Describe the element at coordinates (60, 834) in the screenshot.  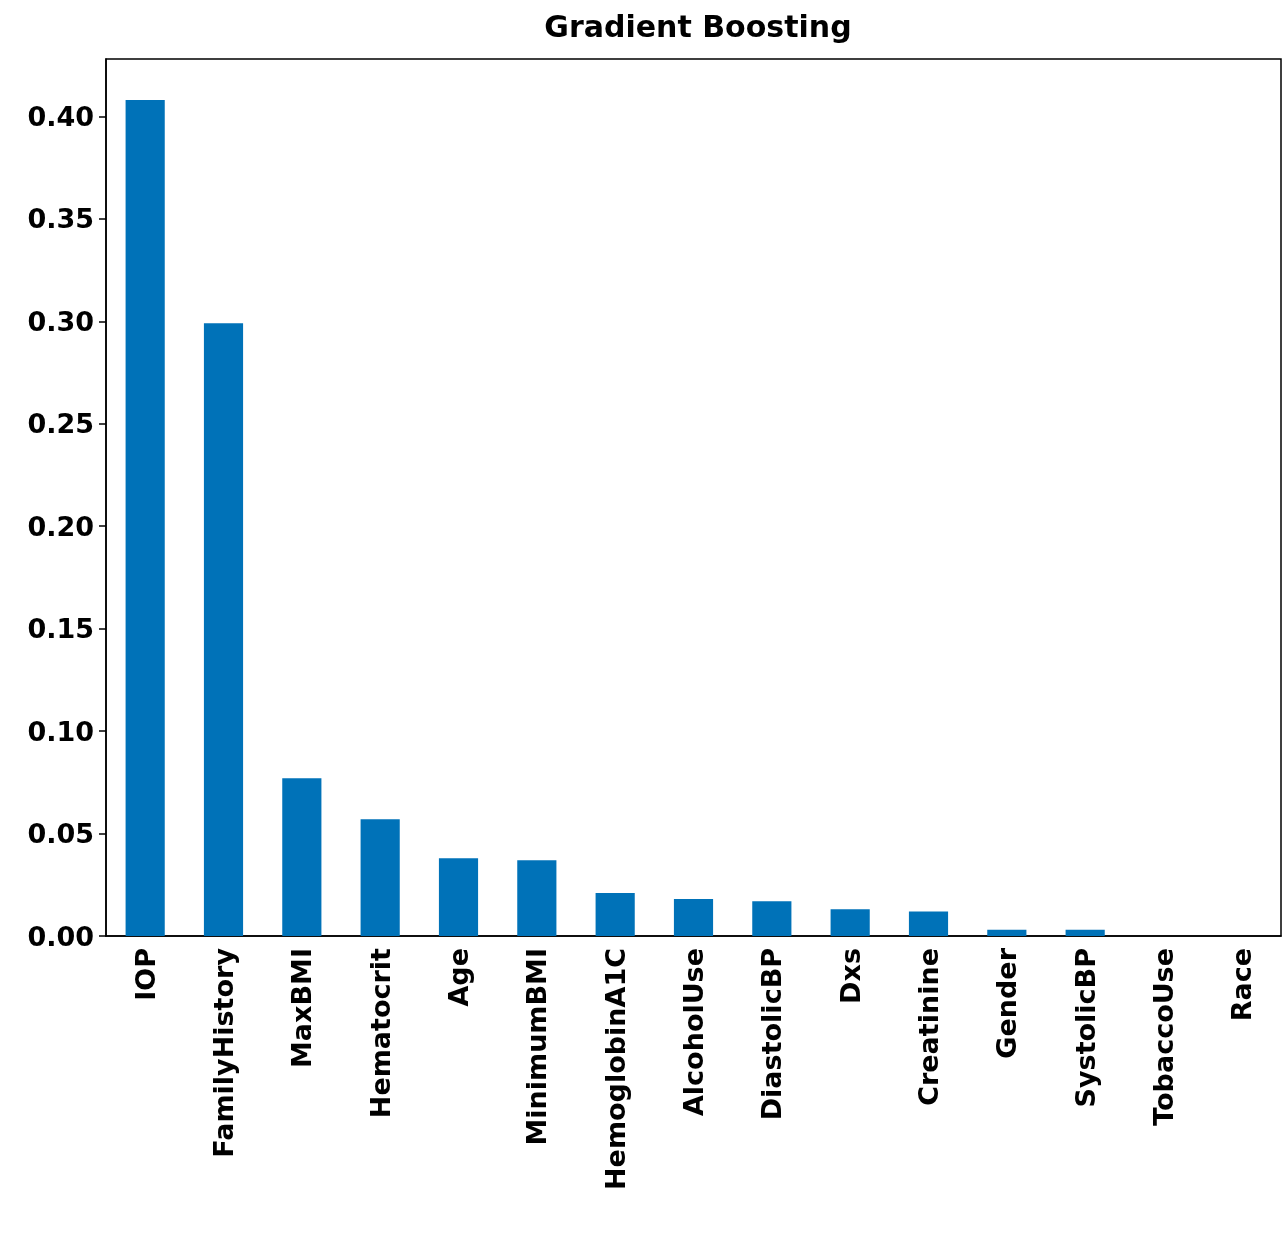
I see `y-tick-label: 0.05` at that location.